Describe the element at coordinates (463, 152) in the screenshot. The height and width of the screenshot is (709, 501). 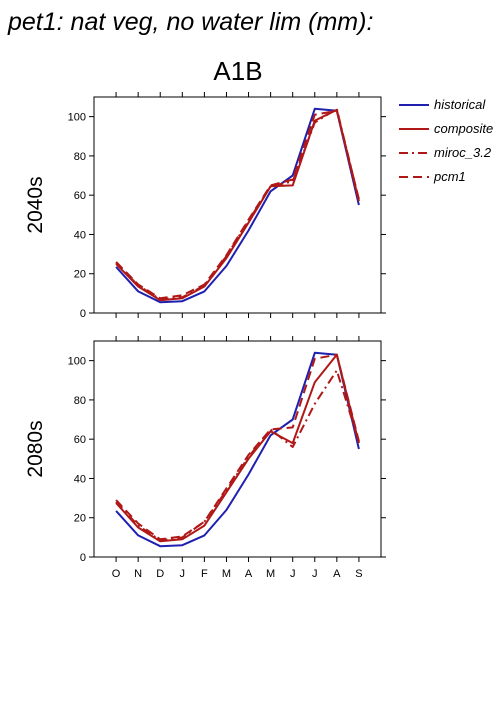
I see `legend-label: miroc_3.2` at that location.